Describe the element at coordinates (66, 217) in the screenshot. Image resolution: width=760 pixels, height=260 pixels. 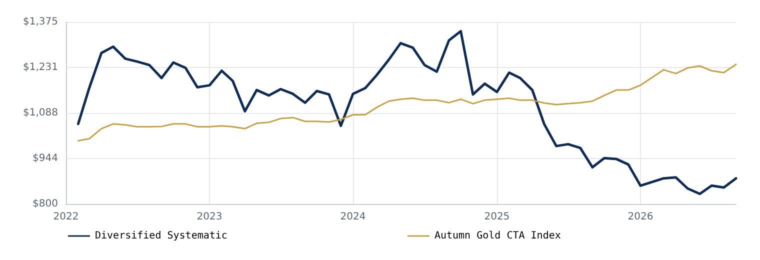
I see `x-tick-label: 2022` at that location.